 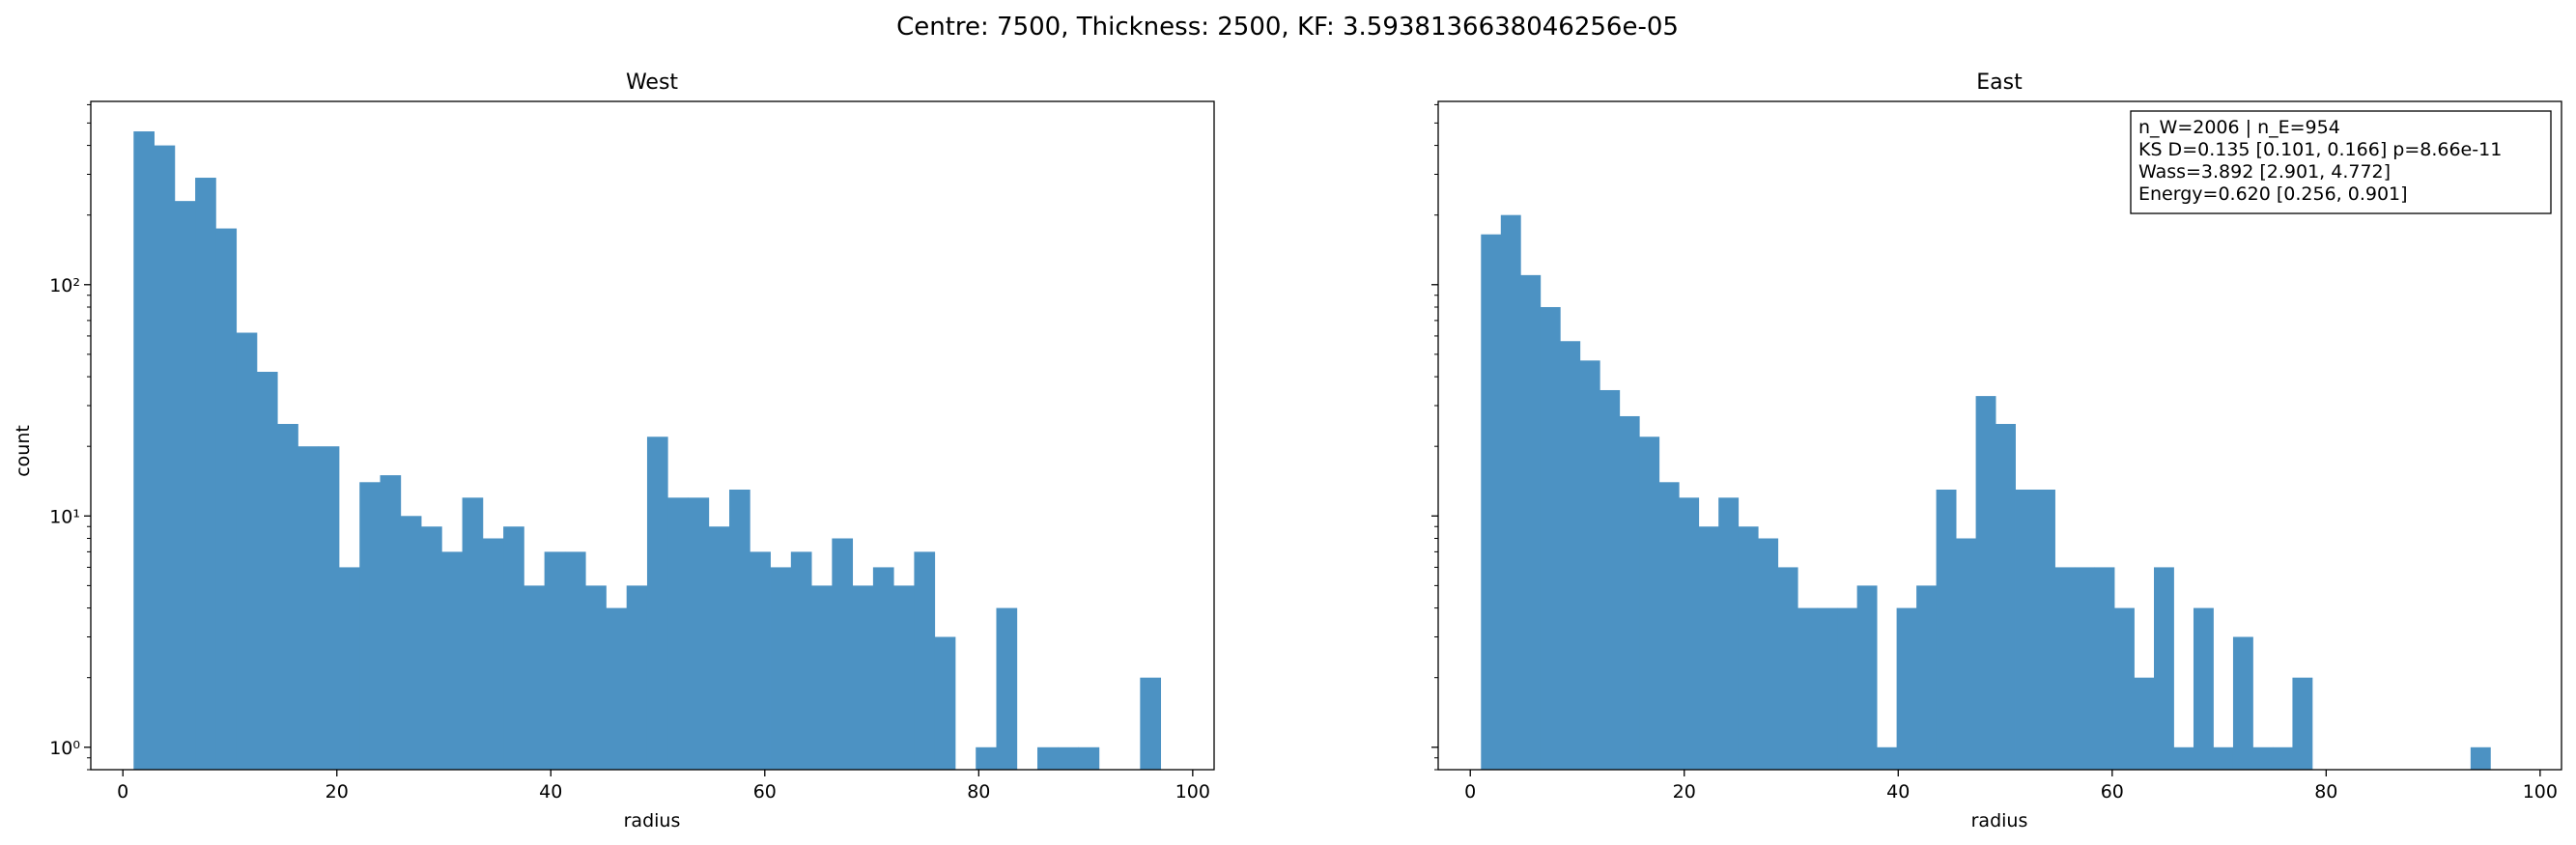 What do you see at coordinates (70, 437) in the screenshot?
I see `west-y-ticks: 10⁰ 10¹ 10²` at bounding box center [70, 437].